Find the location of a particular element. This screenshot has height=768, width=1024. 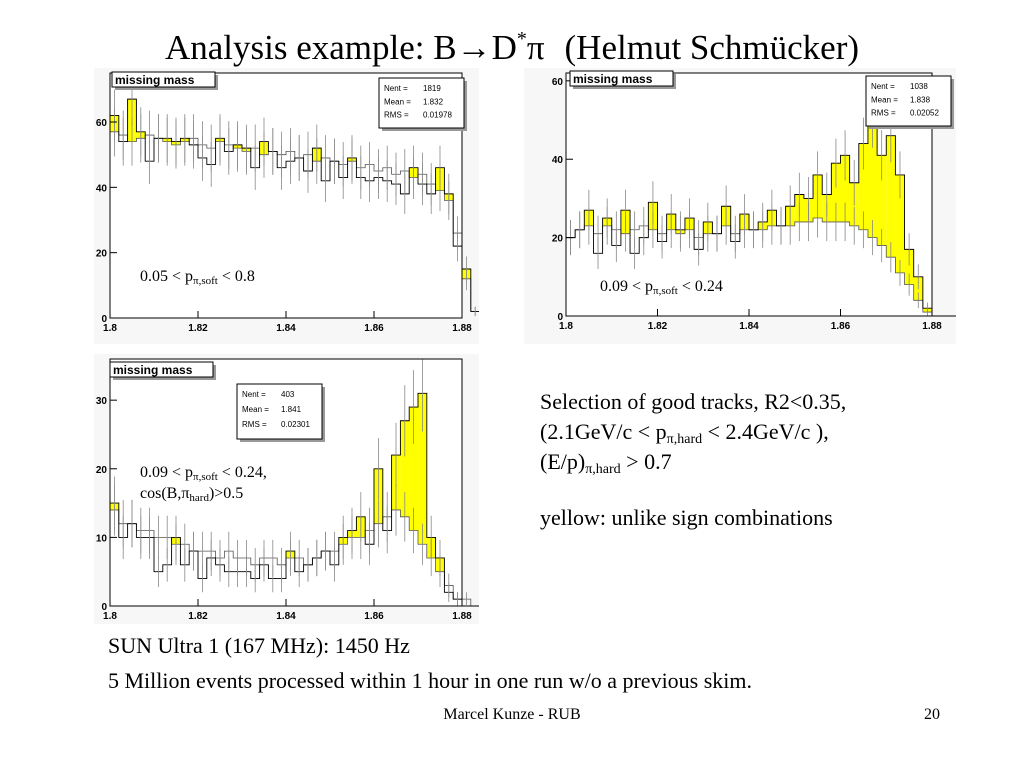

page-number: 20 is located at coordinates (932, 714).